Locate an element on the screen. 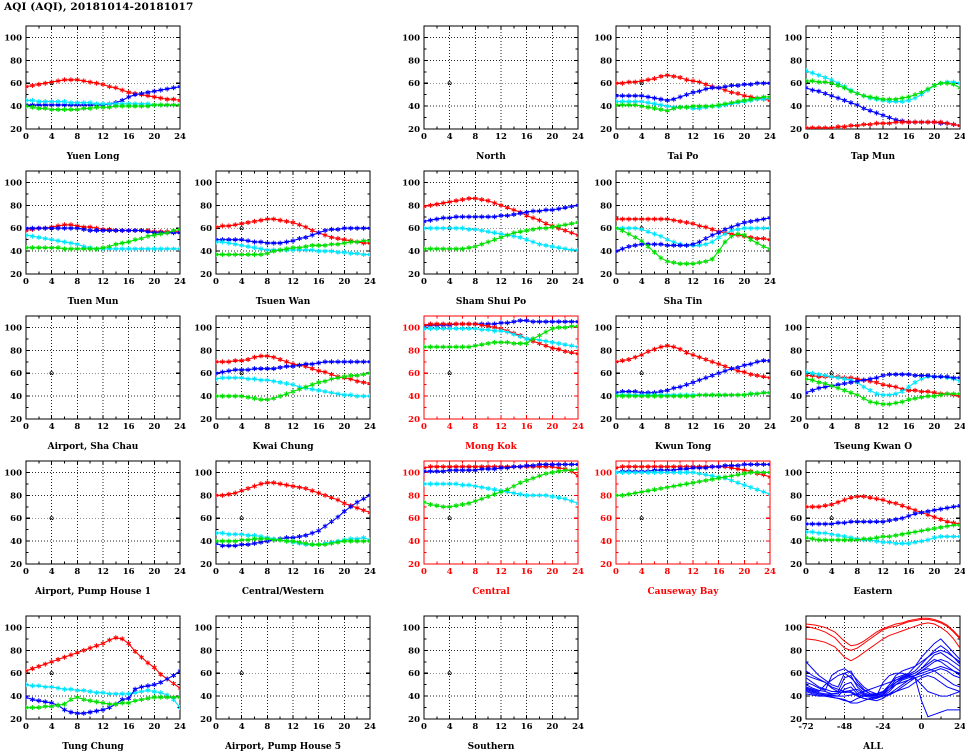 Image resolution: width=965 pixels, height=755 pixels. chart-panel-southern: 0 4 8 12 16 20 24 20 40 60 80 100 Southern is located at coordinates (491, 680).